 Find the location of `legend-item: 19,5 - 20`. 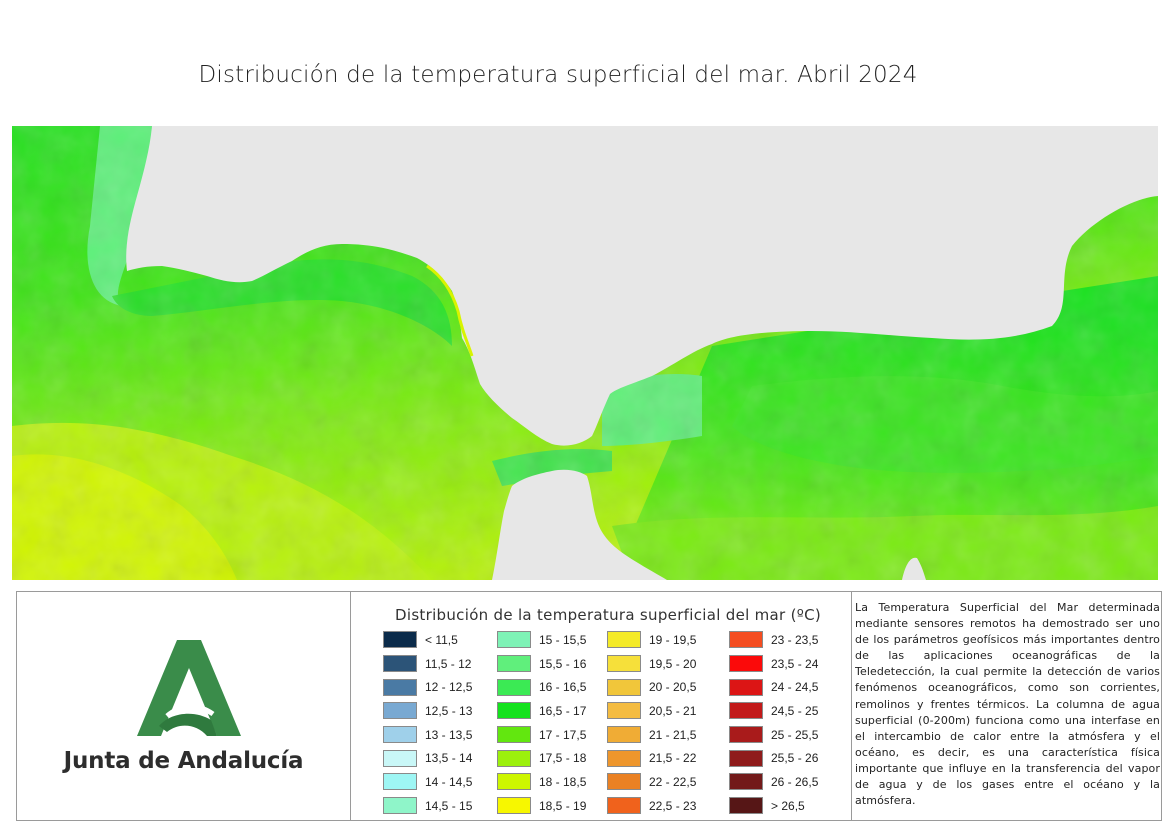

legend-item: 19,5 - 20 is located at coordinates (651, 664).